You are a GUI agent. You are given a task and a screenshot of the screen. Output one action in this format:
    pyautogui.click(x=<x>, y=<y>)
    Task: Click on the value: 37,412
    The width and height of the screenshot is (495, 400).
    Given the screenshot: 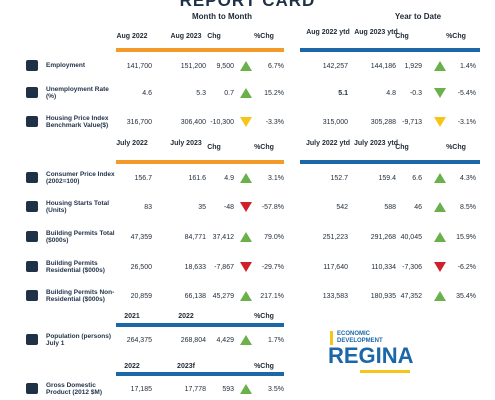 What is the action you would take?
    pyautogui.click(x=223, y=237)
    